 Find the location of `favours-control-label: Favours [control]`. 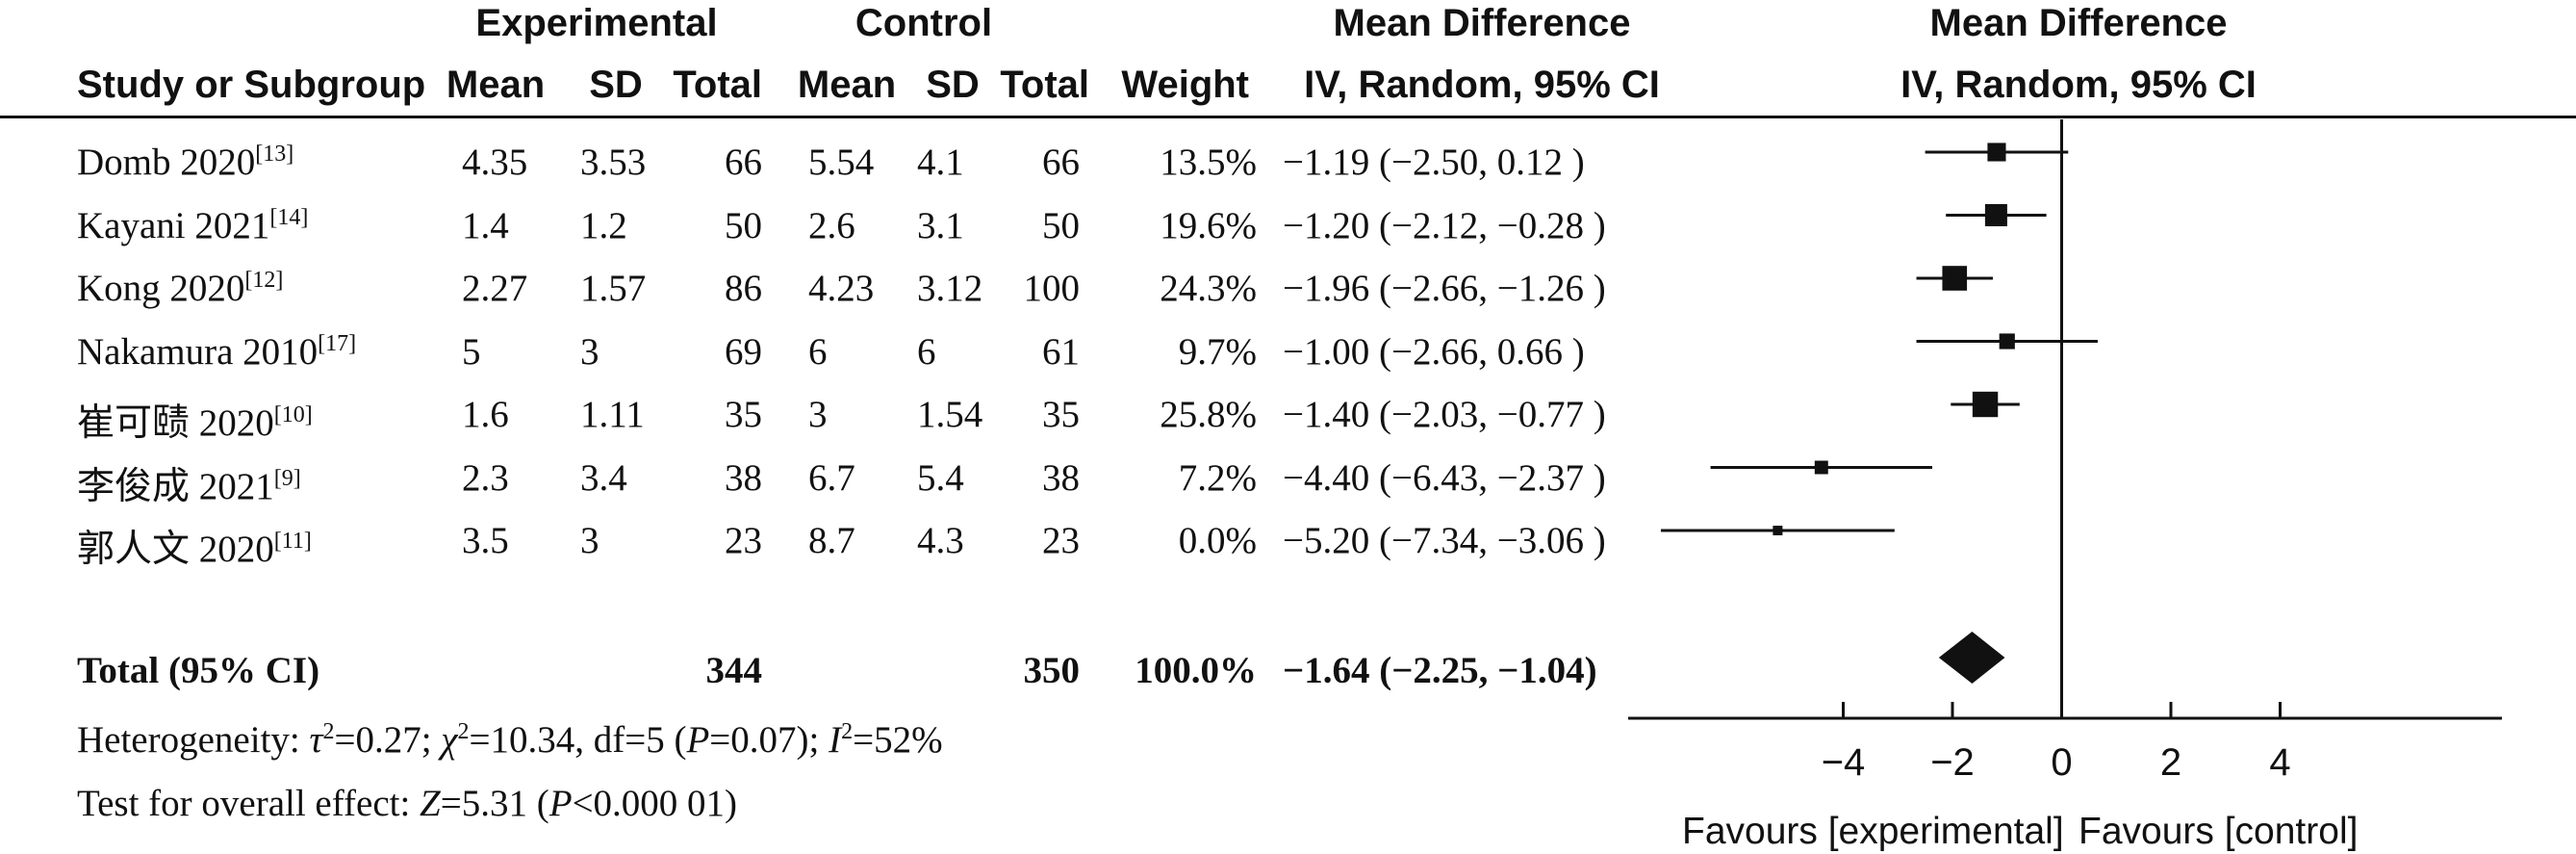

favours-control-label: Favours [control] is located at coordinates (2218, 831).